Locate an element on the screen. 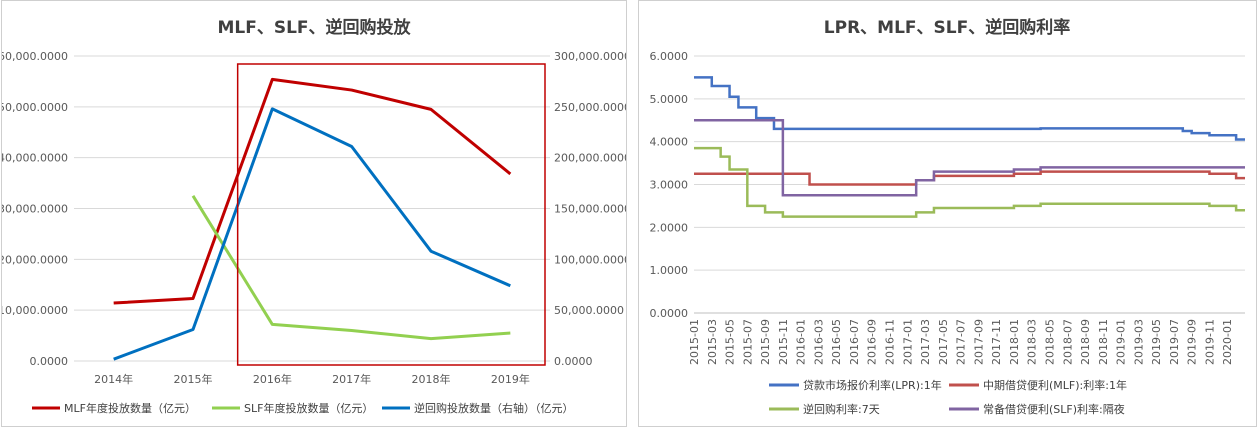 This screenshot has height=429, width=1258. x-axis-tick-label: 2017-05 is located at coordinates (943, 342).